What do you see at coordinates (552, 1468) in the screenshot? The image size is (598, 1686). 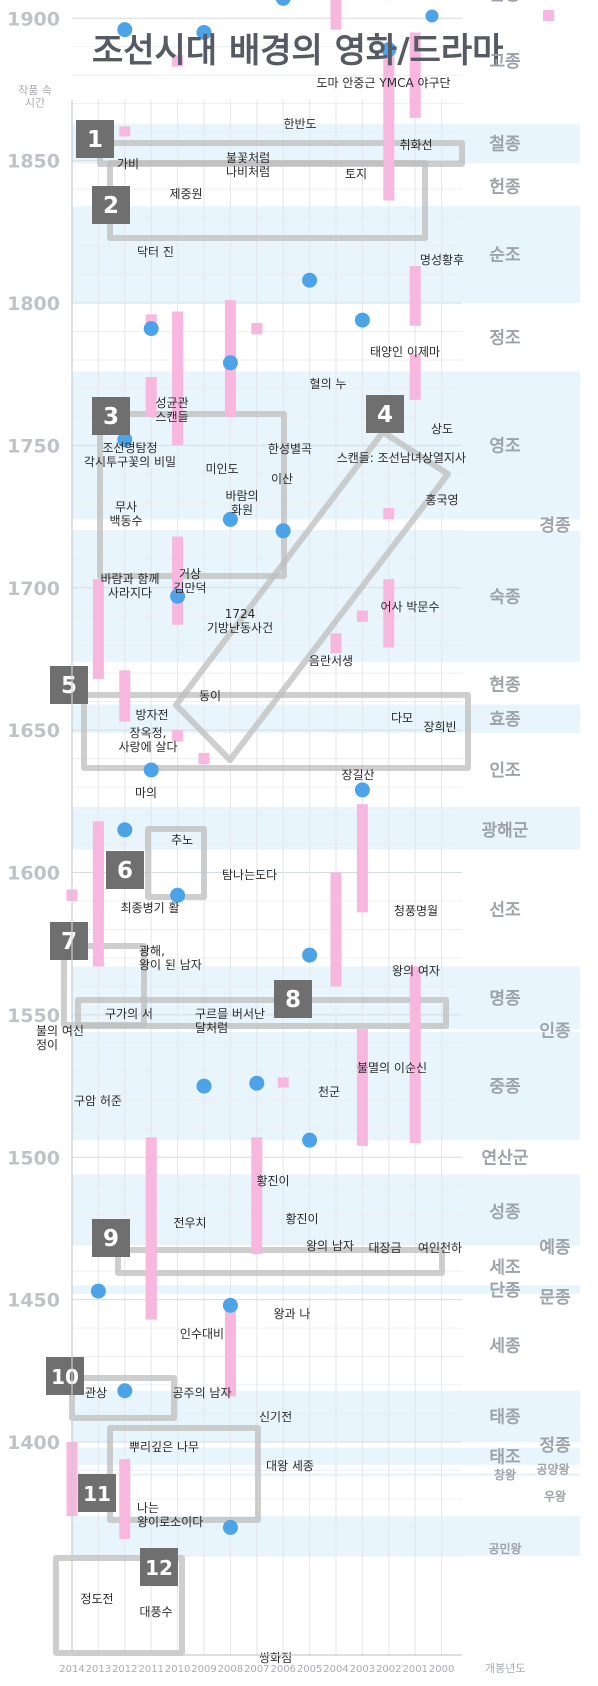 I see `reign-label-27: 공양왕` at bounding box center [552, 1468].